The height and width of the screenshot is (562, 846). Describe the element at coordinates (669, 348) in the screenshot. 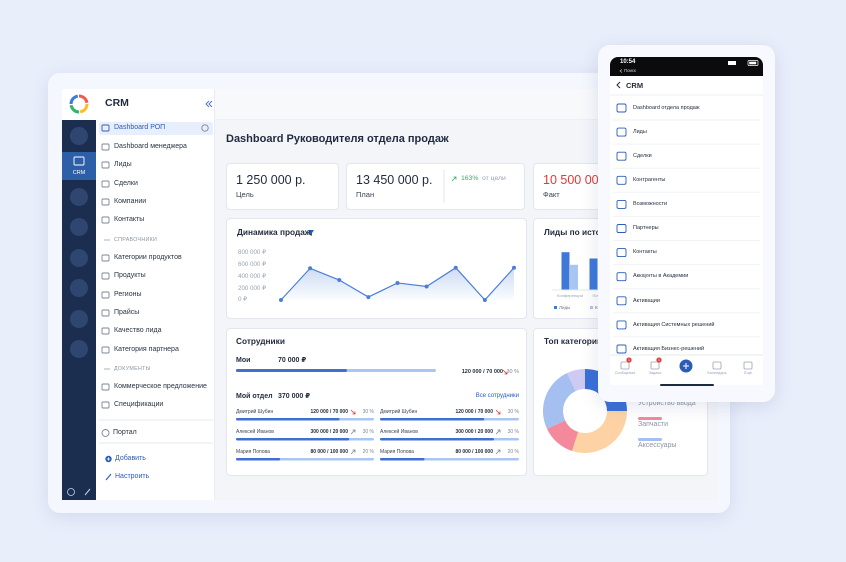

I see `menu-item: Активация Бизнес-решений` at that location.